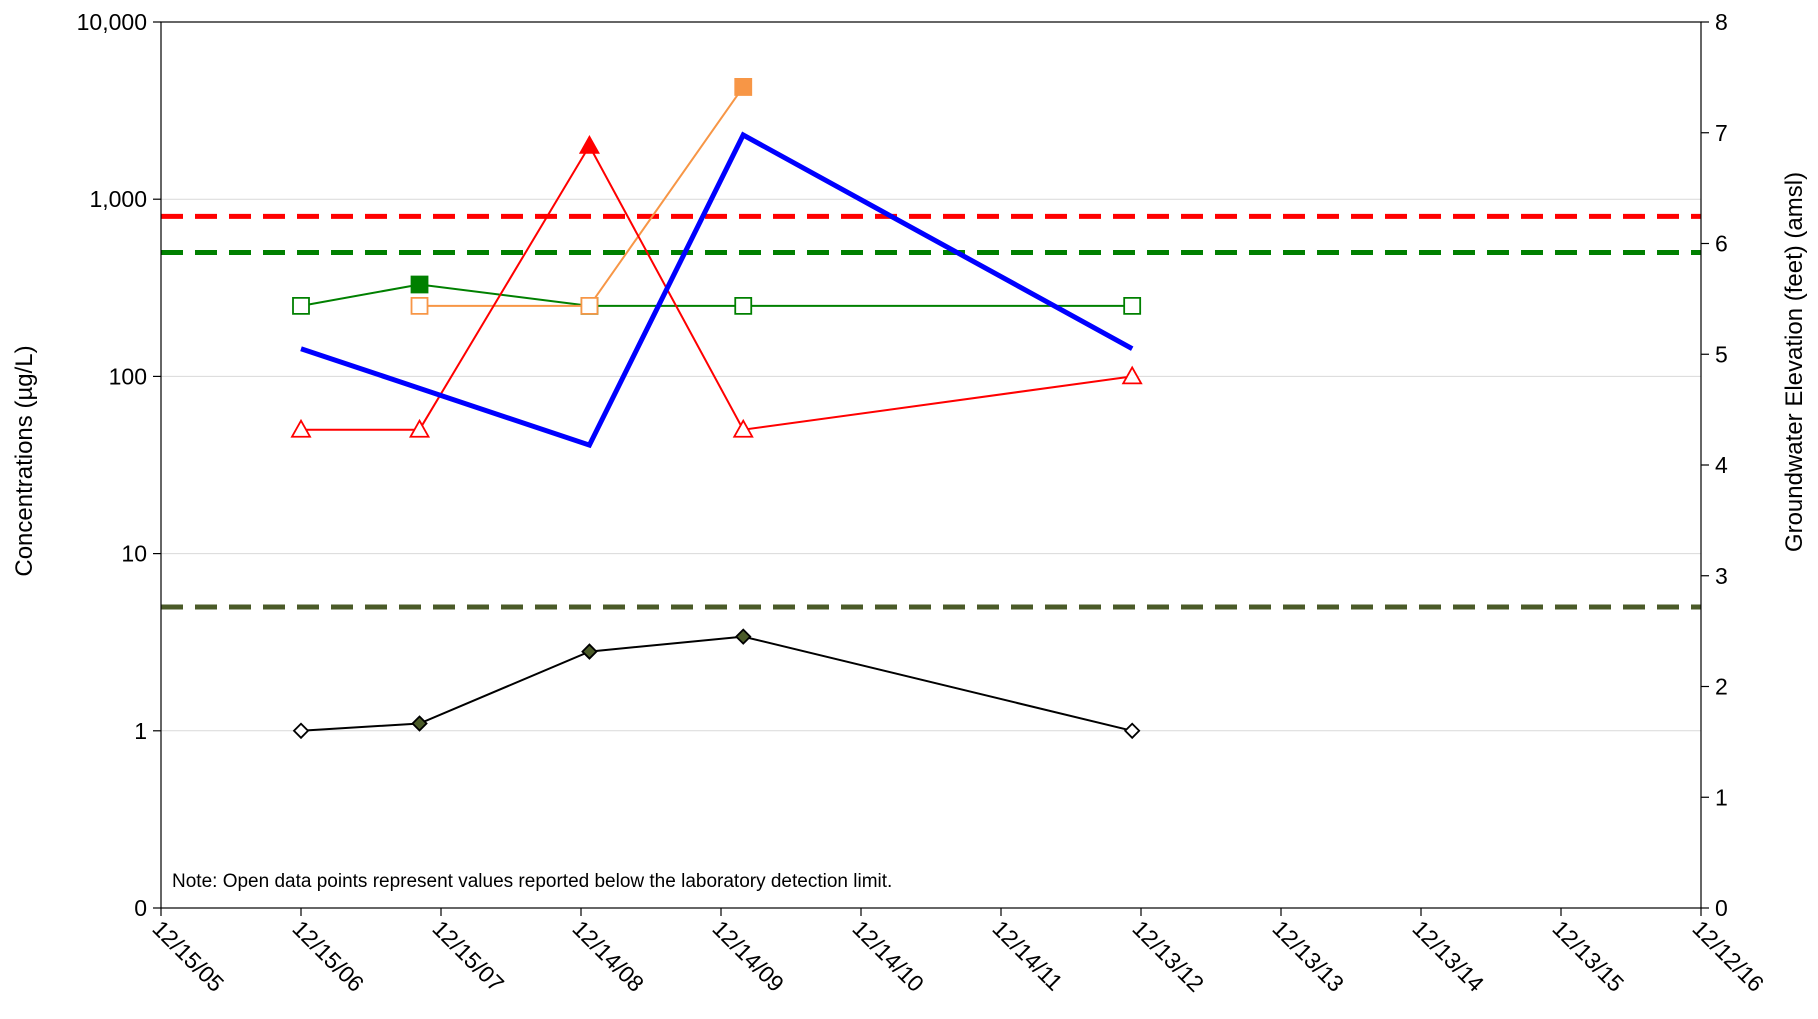 This screenshot has height=1019, width=1818. Describe the element at coordinates (112, 22) in the screenshot. I see `left-tick-label: 10,000` at that location.